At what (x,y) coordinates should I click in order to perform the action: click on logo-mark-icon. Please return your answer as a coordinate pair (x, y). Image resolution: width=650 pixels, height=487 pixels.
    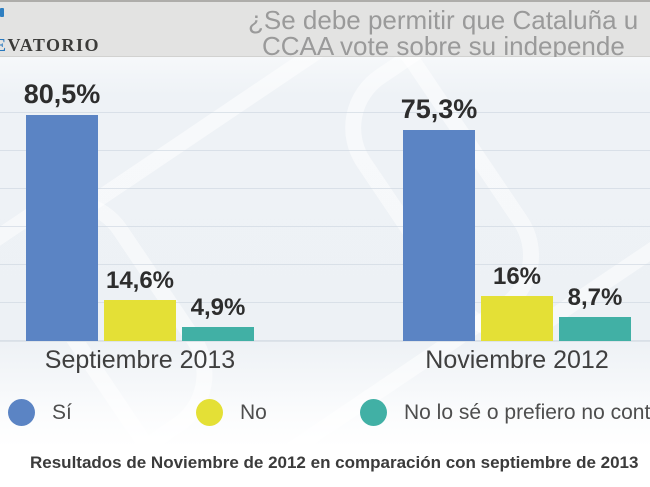
    Looking at the image, I should click on (2, 12).